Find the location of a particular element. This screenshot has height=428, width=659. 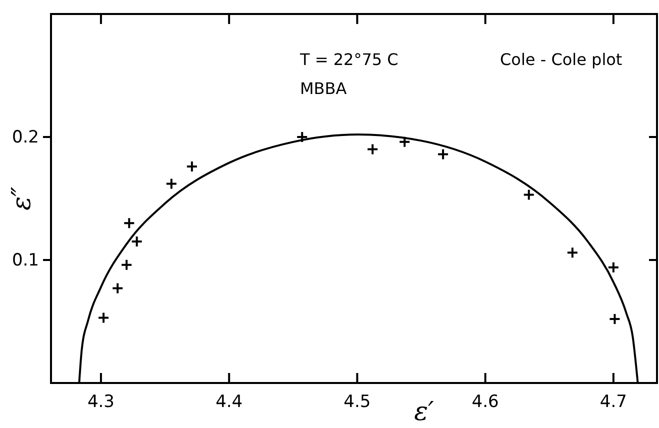

y-axis-title: ε″ is located at coordinates (22, 198).